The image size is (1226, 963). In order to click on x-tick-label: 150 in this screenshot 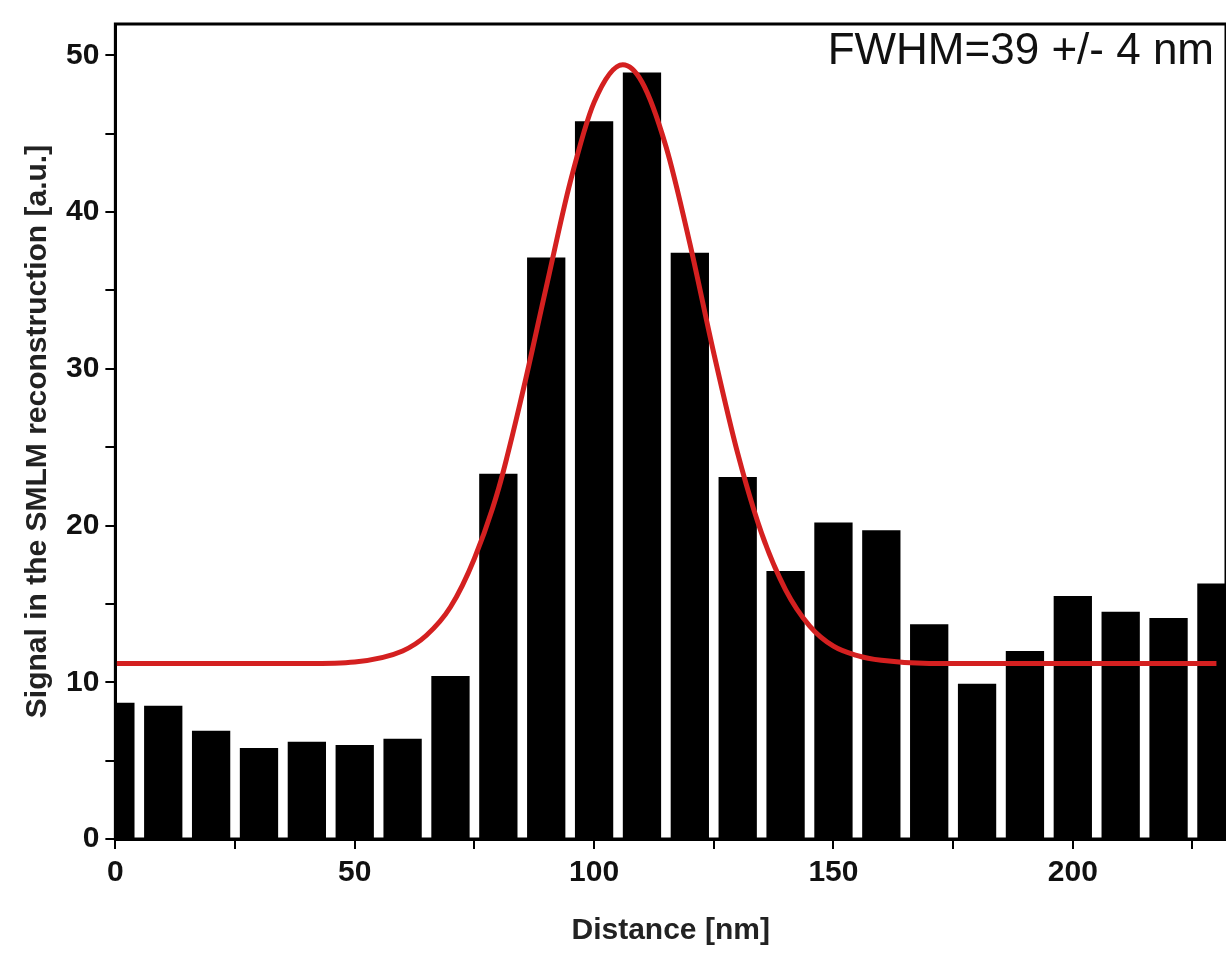, I will do `click(833, 871)`.